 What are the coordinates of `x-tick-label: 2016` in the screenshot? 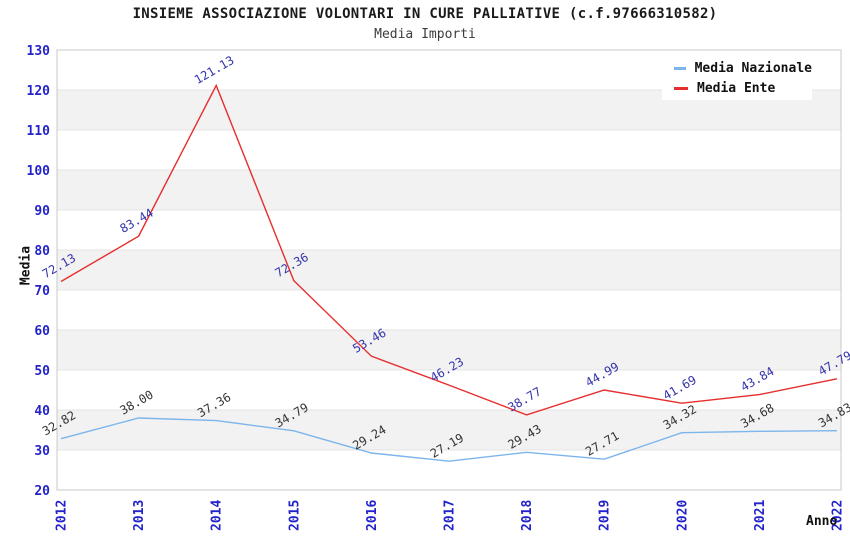 It's located at (372, 515).